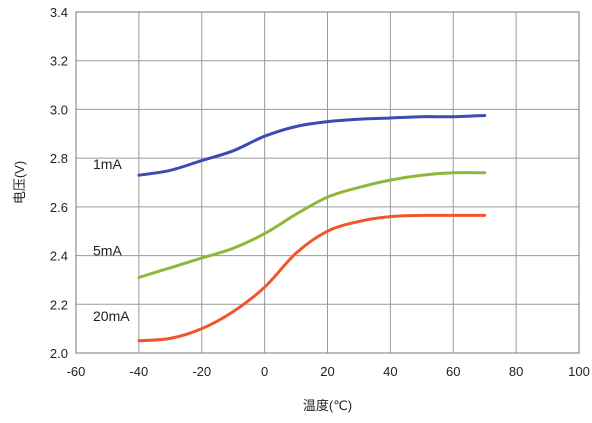 The image size is (592, 423). What do you see at coordinates (107, 250) in the screenshot?
I see `series-label-5ma: 5mA` at bounding box center [107, 250].